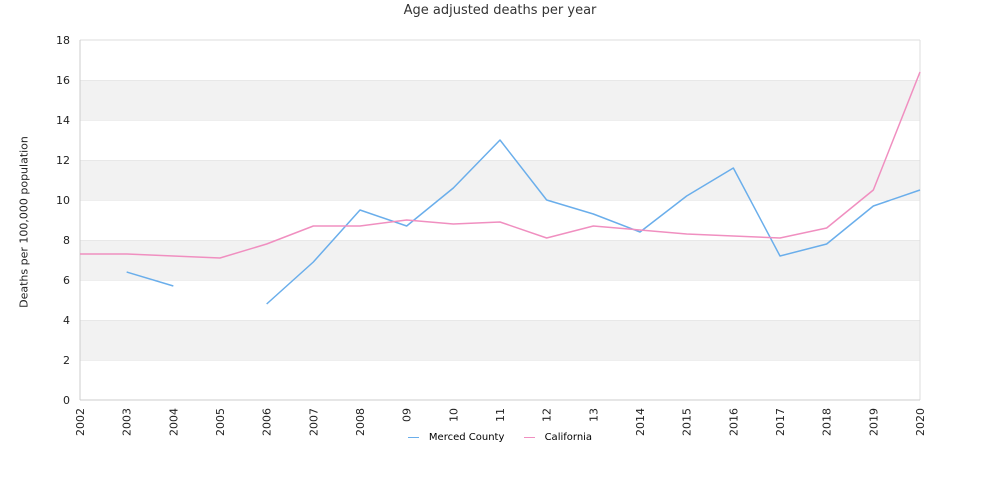  Describe the element at coordinates (920, 422) in the screenshot. I see `x-tick-label: 2020` at that location.